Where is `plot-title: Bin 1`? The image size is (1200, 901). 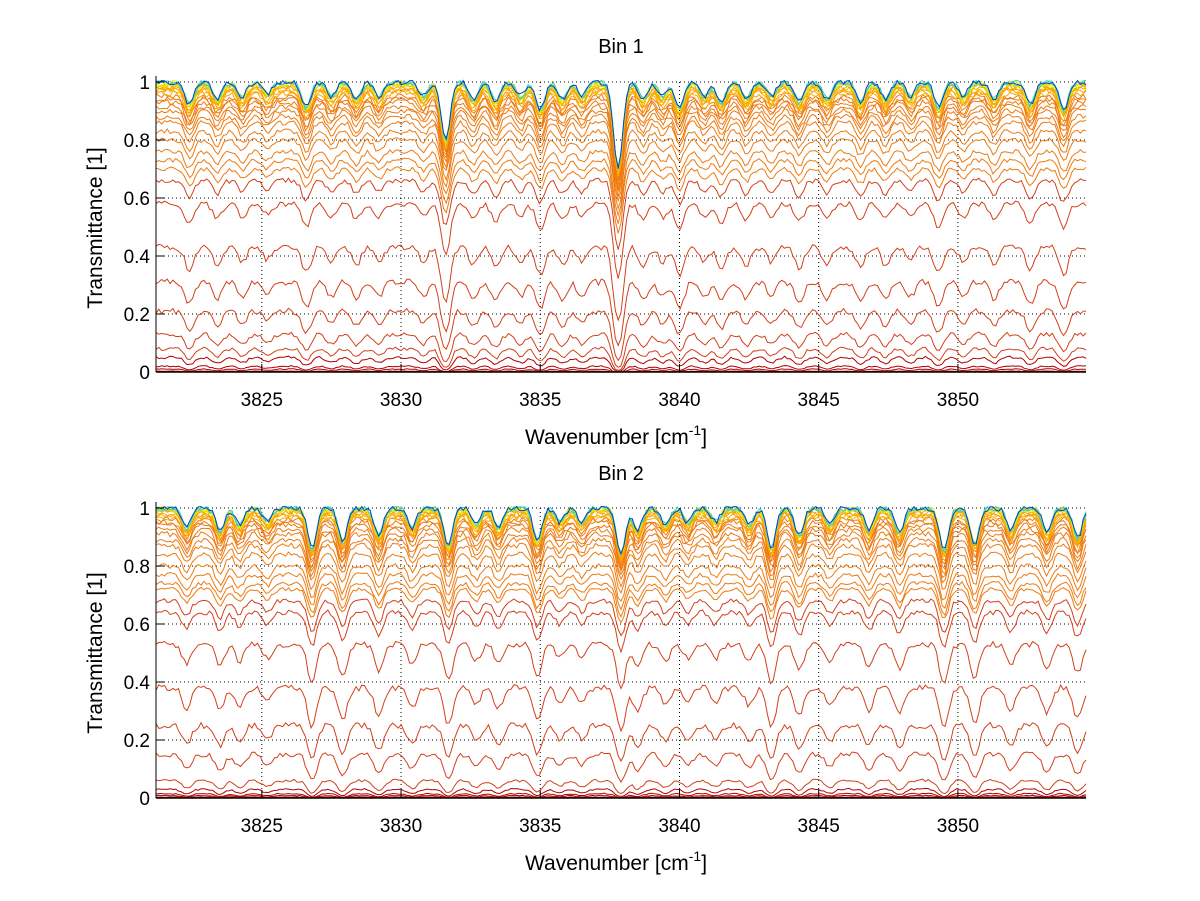
plot-title: Bin 1 is located at coordinates (621, 47).